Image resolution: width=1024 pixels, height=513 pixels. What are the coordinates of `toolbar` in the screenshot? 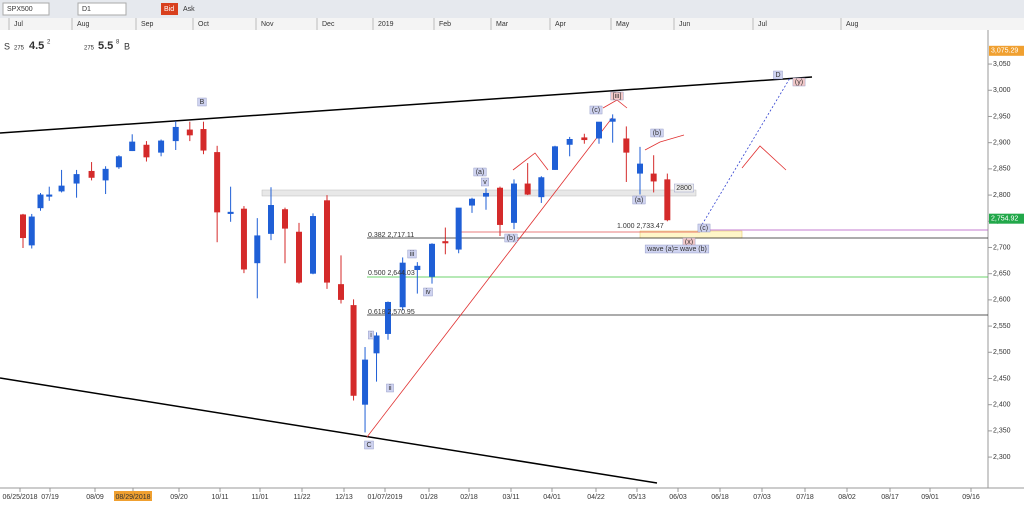 It's located at (512, 9).